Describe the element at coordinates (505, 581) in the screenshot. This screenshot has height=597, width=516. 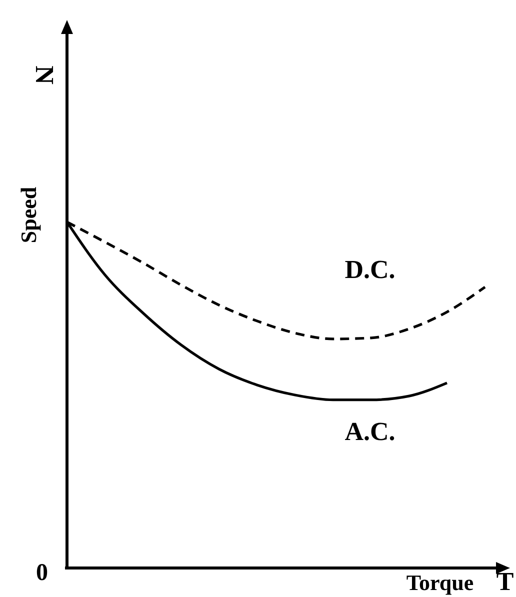
I see `annotation: T` at that location.